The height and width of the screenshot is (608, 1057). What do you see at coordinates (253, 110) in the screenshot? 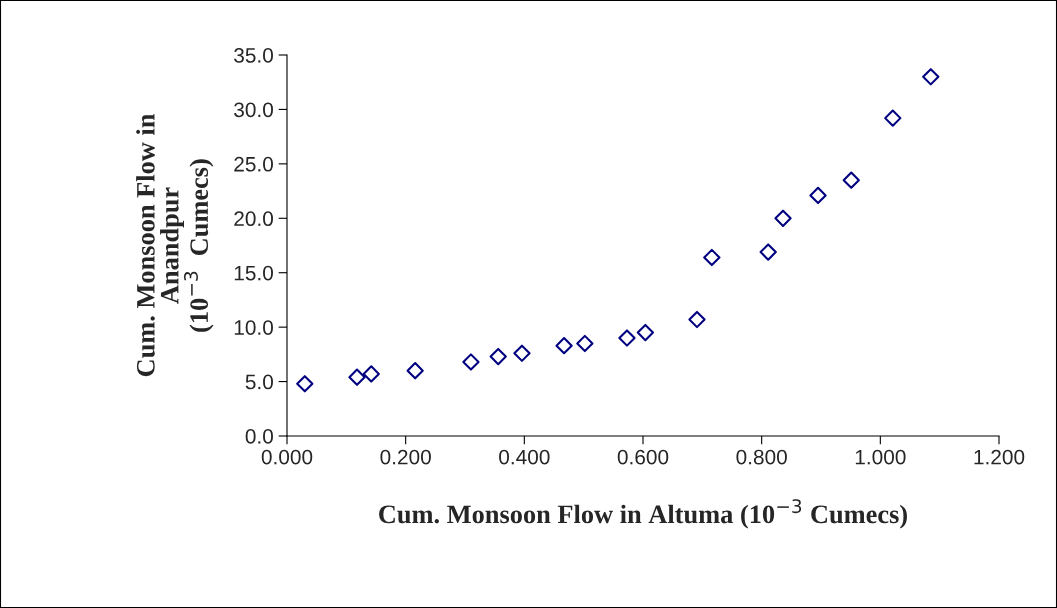
I see `y-tick-label: 30.0` at bounding box center [253, 110].